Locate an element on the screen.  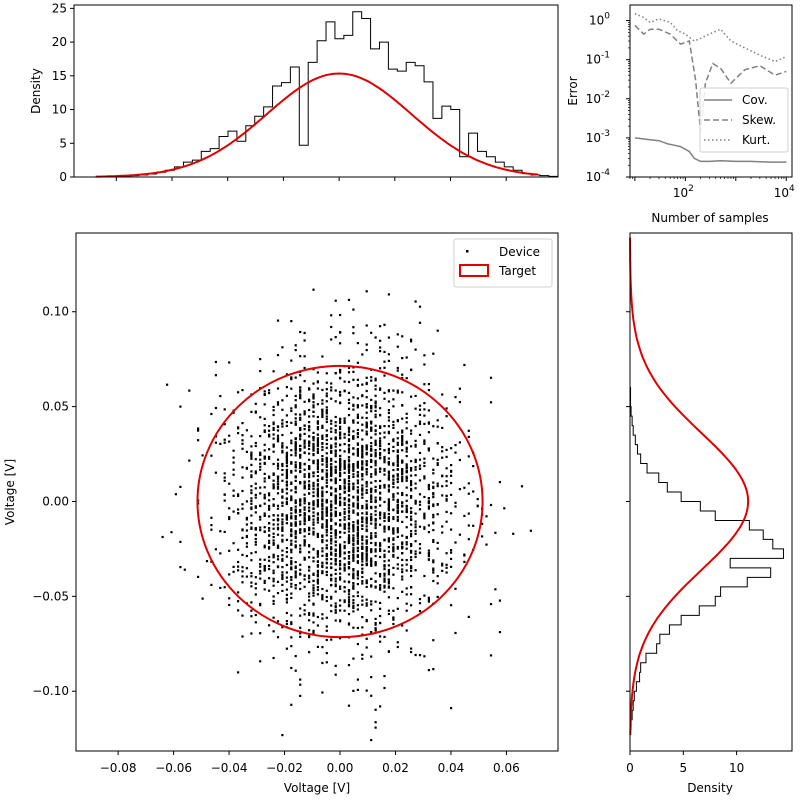
right-x-tick-label: 10 is located at coordinates (736, 768).